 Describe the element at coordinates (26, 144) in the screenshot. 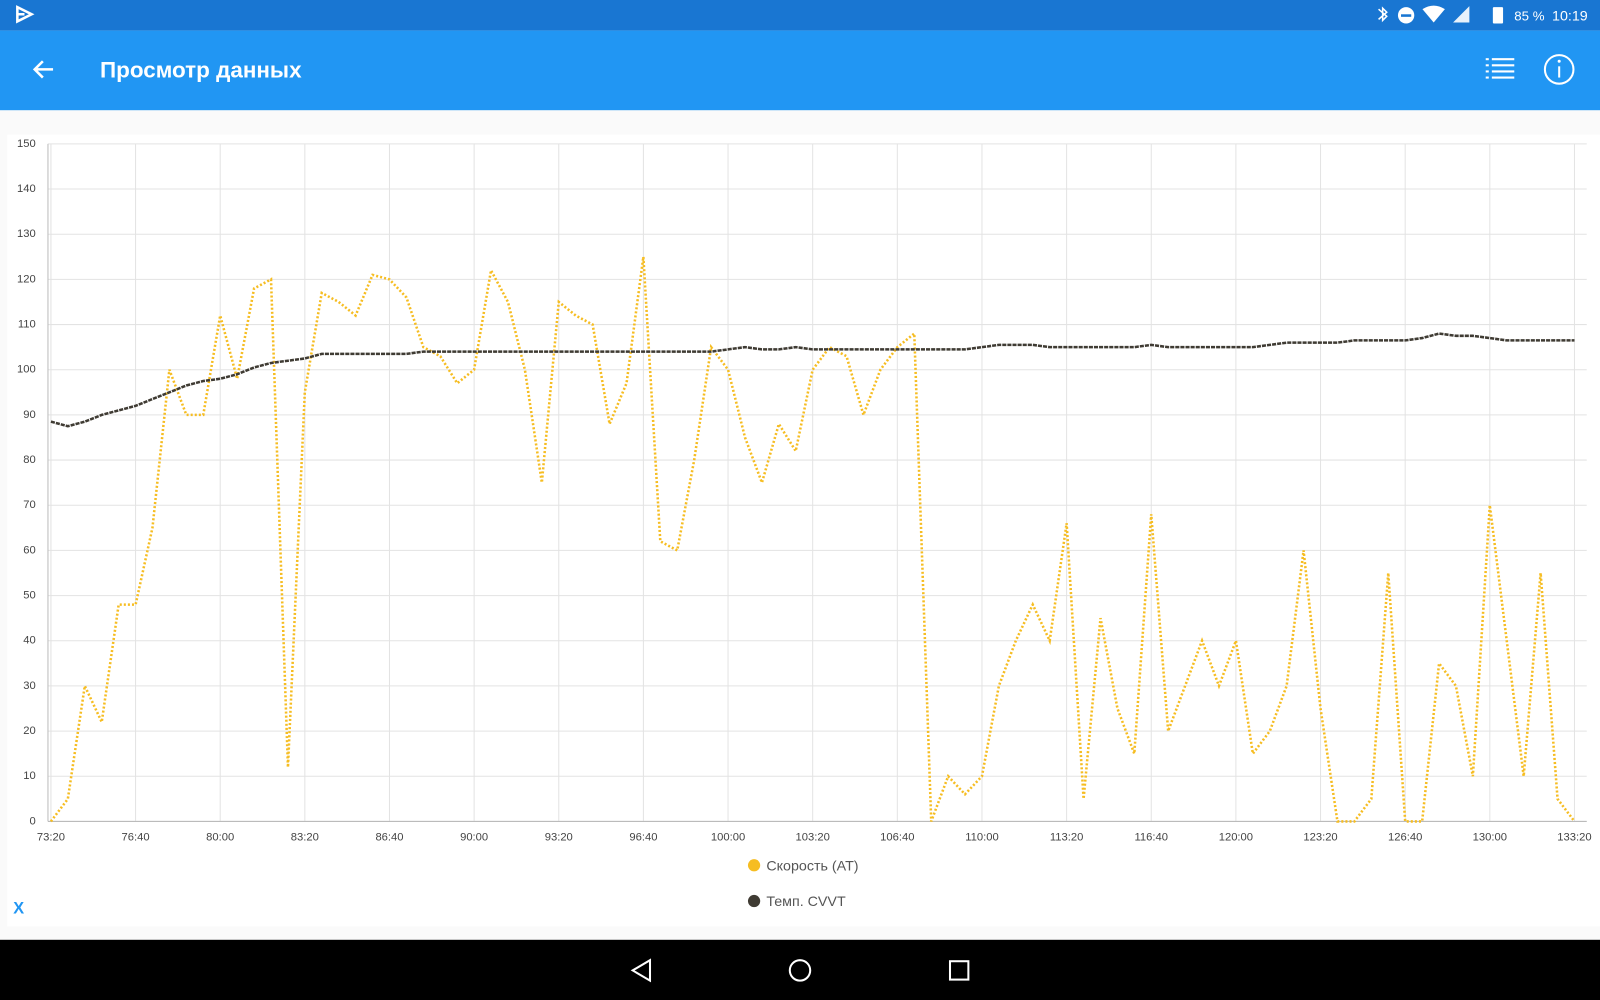

I see `y-tick-label: 150` at that location.